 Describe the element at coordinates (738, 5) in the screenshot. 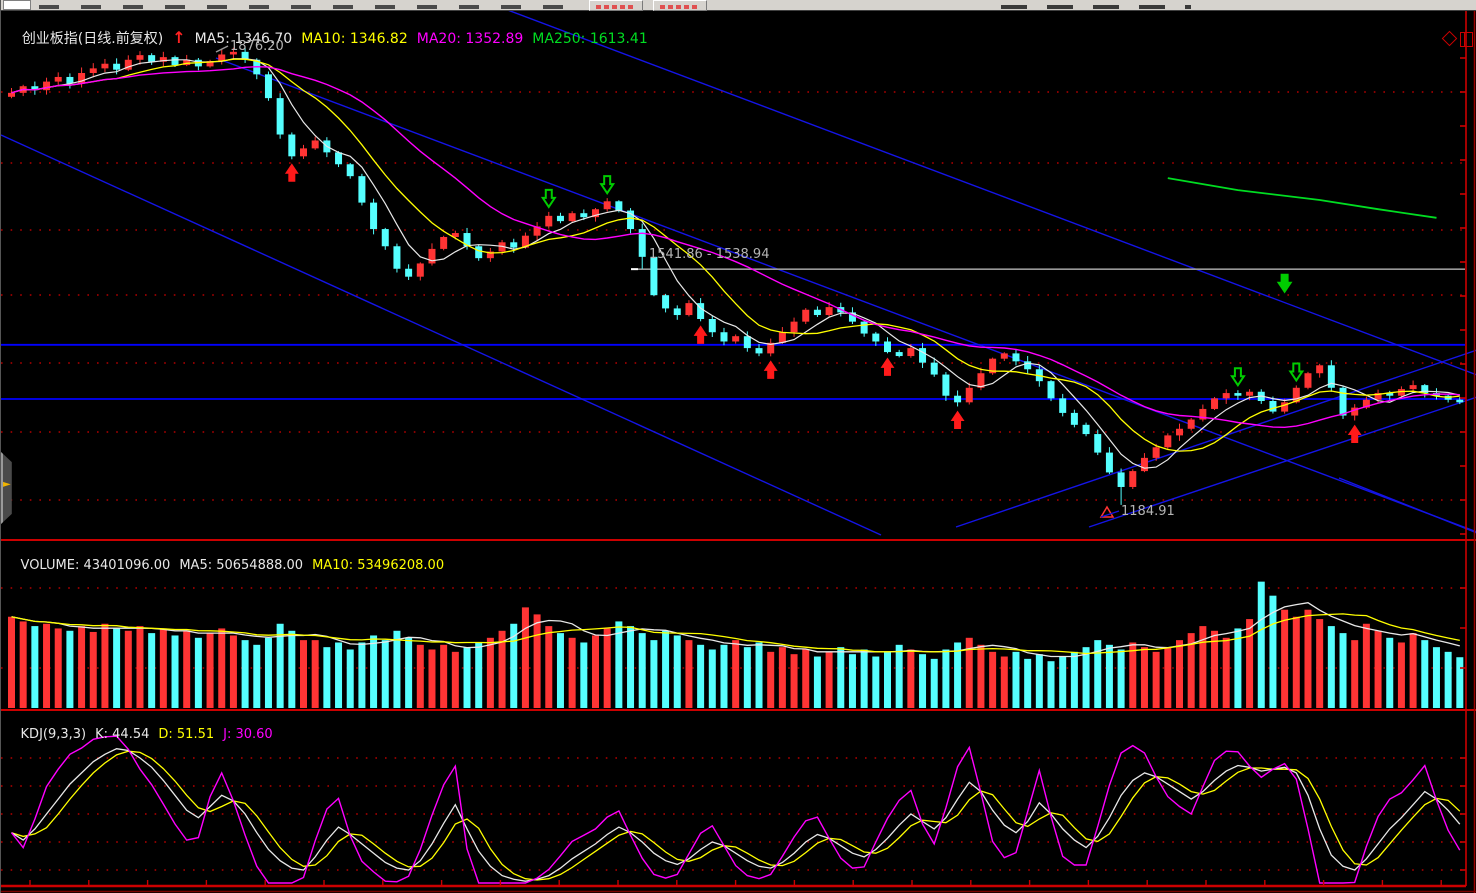

I see `toolbar` at that location.